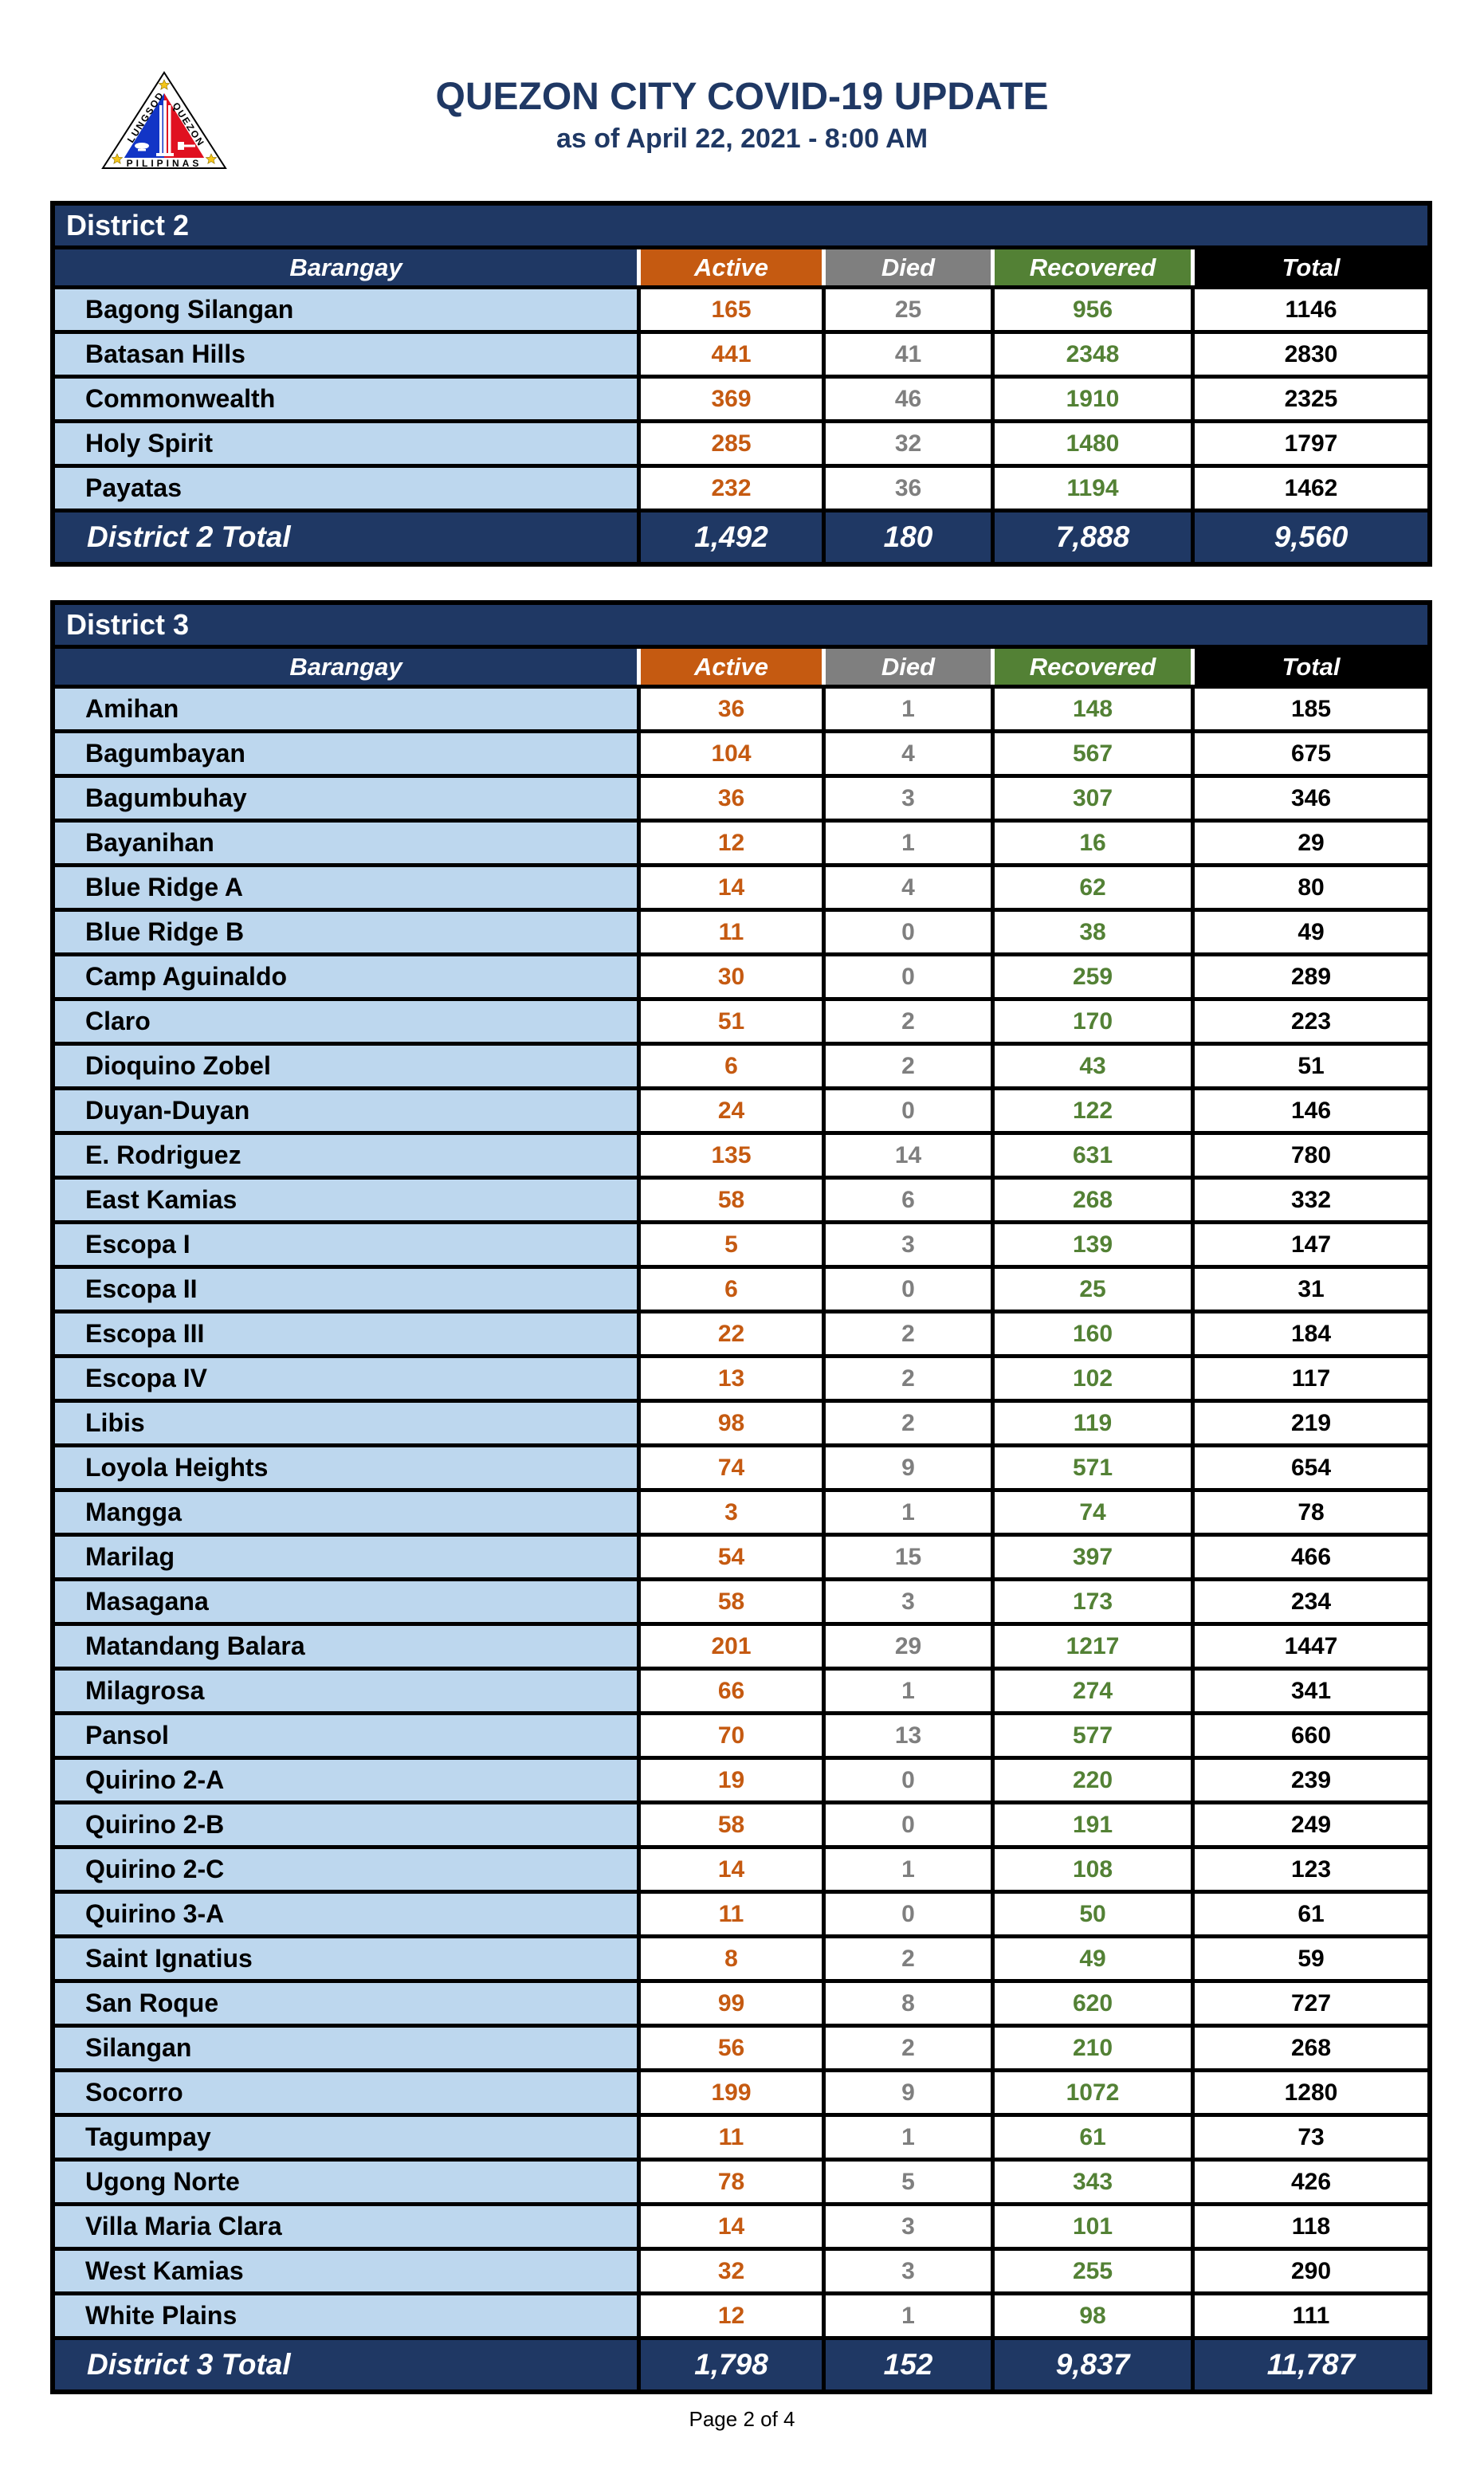 This screenshot has height=2466, width=1484. What do you see at coordinates (741, 667) in the screenshot?
I see `column-header-row: Barangay Active Died Recovered Total` at bounding box center [741, 667].